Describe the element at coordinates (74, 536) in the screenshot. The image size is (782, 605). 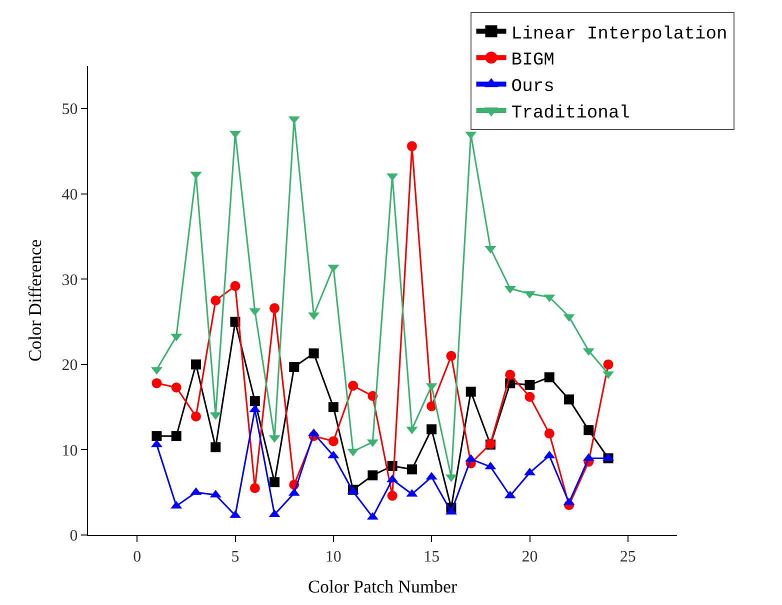
I see `y-tick-label: 0` at that location.